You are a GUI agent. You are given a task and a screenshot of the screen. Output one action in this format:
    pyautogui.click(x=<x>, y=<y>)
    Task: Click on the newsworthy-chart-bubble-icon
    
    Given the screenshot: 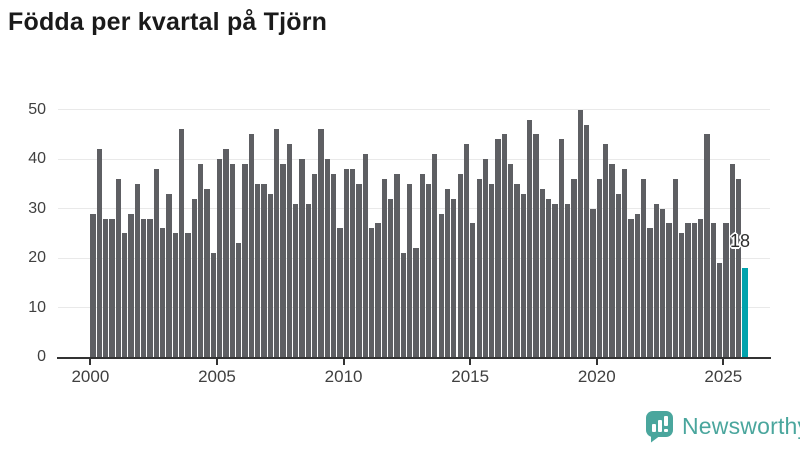 What is the action you would take?
    pyautogui.click(x=659, y=426)
    